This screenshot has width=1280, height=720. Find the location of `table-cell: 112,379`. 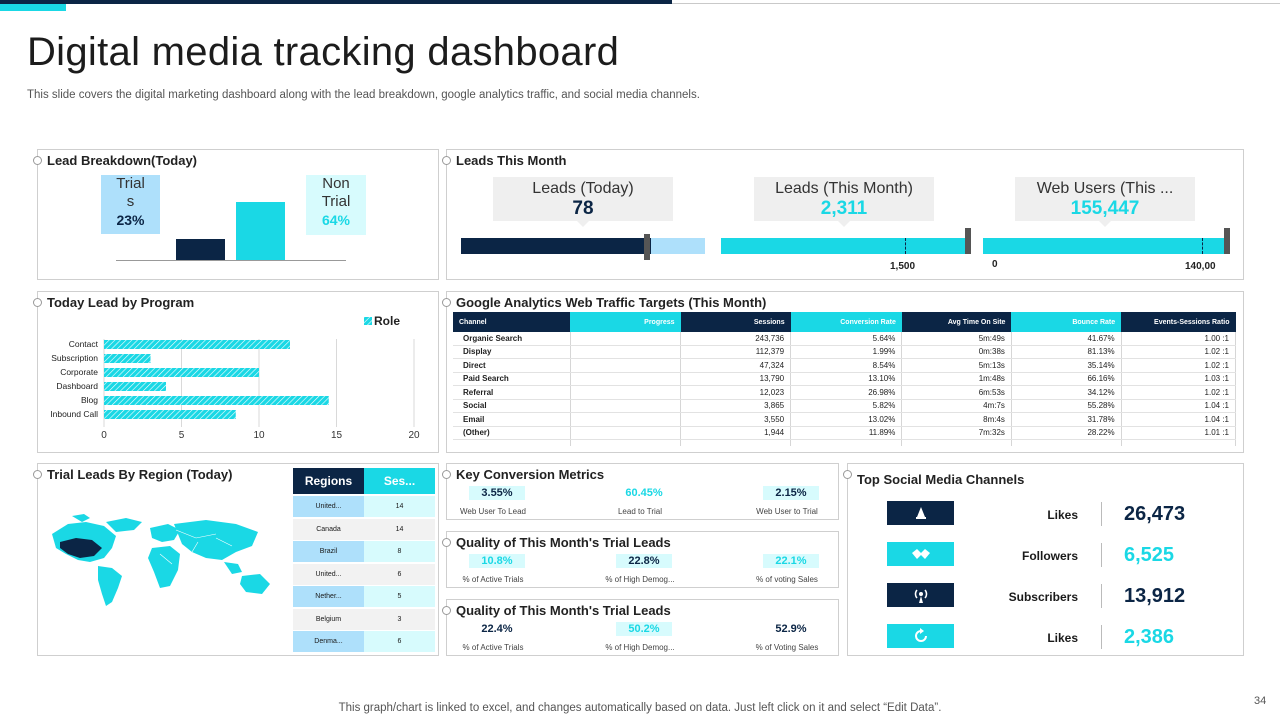

table-cell: 112,379 is located at coordinates (736, 352).